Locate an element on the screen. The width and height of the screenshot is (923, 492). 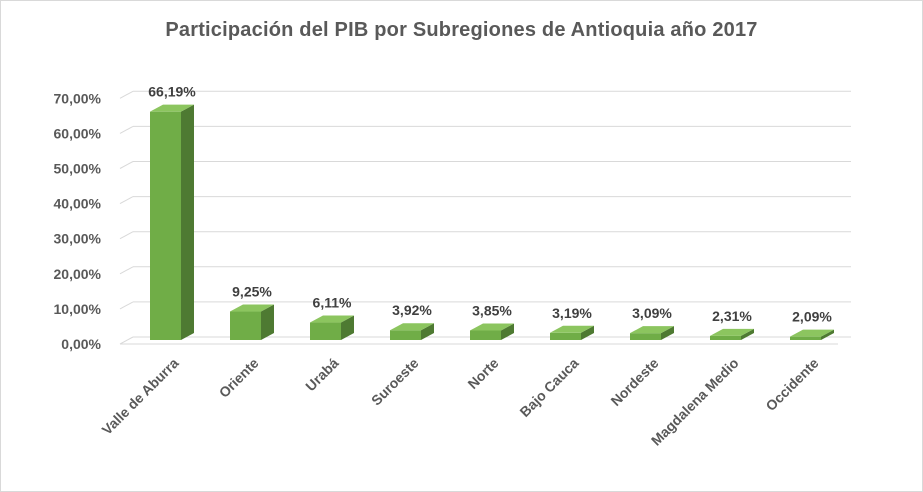
y-tick-label: 20,00% is located at coordinates (78, 274).